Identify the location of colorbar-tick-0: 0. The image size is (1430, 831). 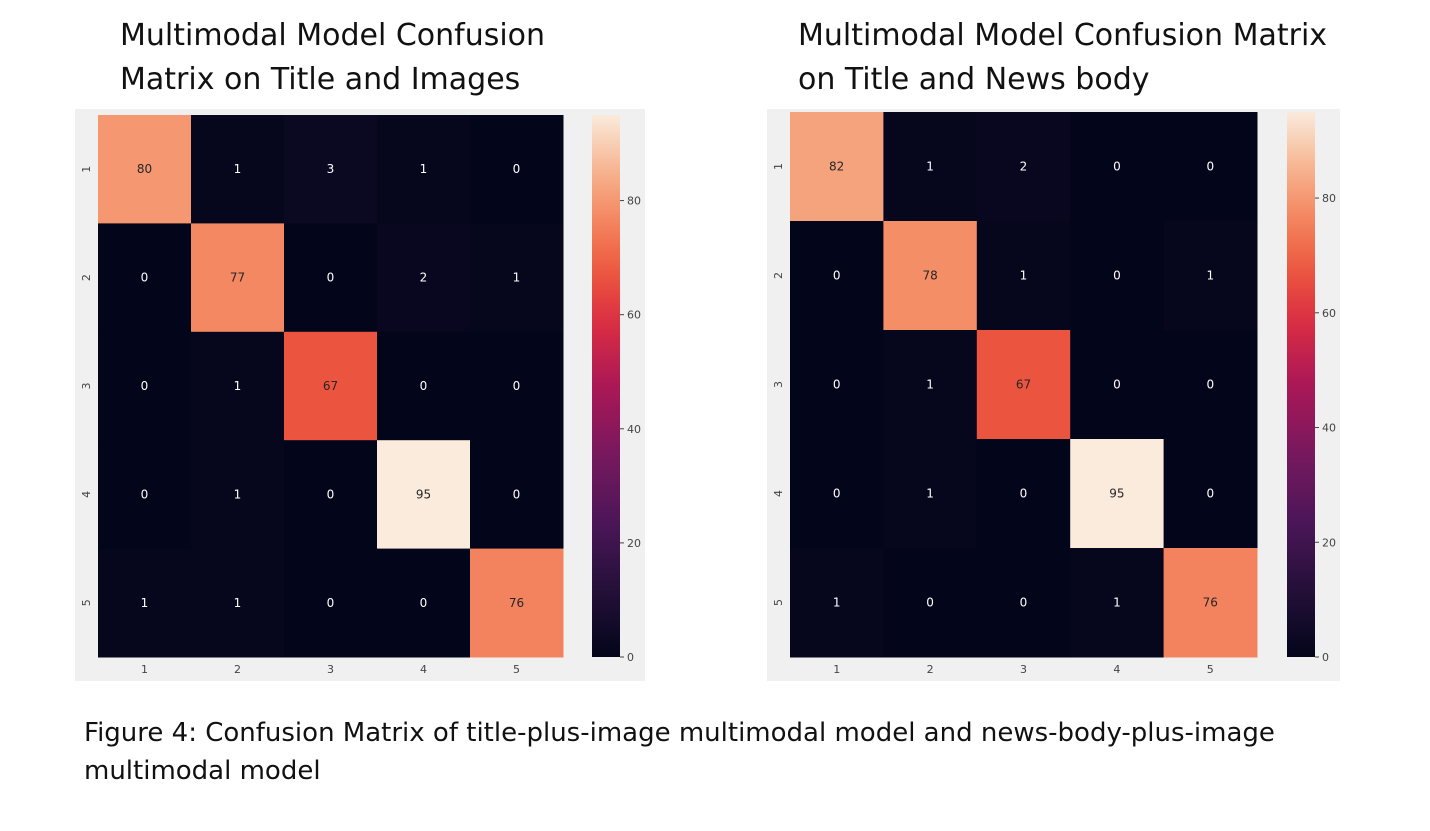
(1325, 657).